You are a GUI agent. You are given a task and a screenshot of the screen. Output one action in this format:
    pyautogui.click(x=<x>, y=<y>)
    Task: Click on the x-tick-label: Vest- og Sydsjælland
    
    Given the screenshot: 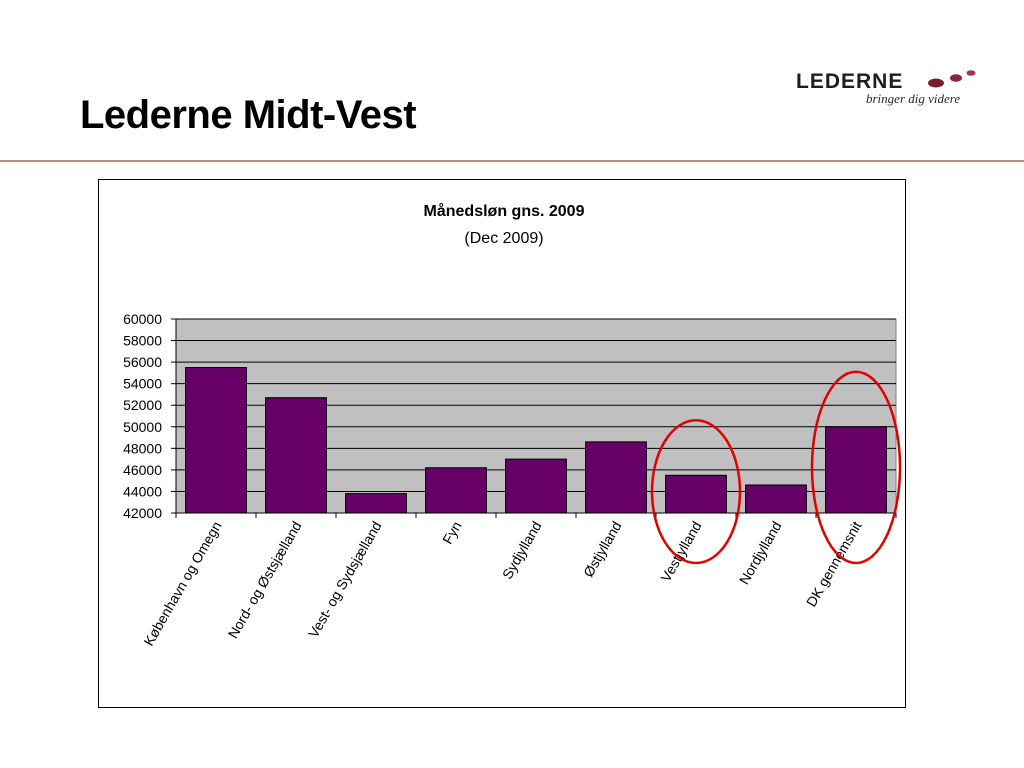 What is the action you would take?
    pyautogui.click(x=345, y=580)
    